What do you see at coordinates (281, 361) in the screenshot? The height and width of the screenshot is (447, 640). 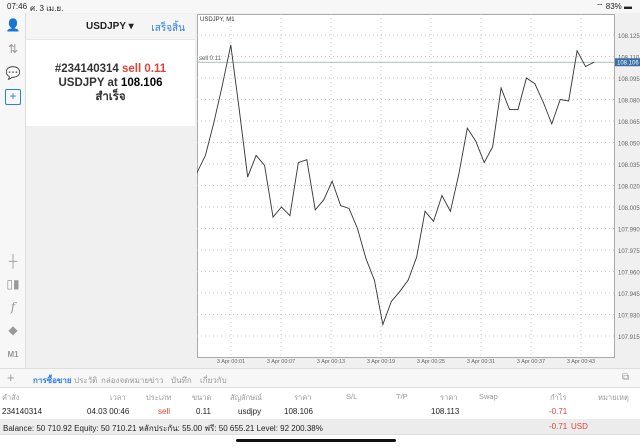 I see `x-tick-label: 3 Apr 00:07` at bounding box center [281, 361].